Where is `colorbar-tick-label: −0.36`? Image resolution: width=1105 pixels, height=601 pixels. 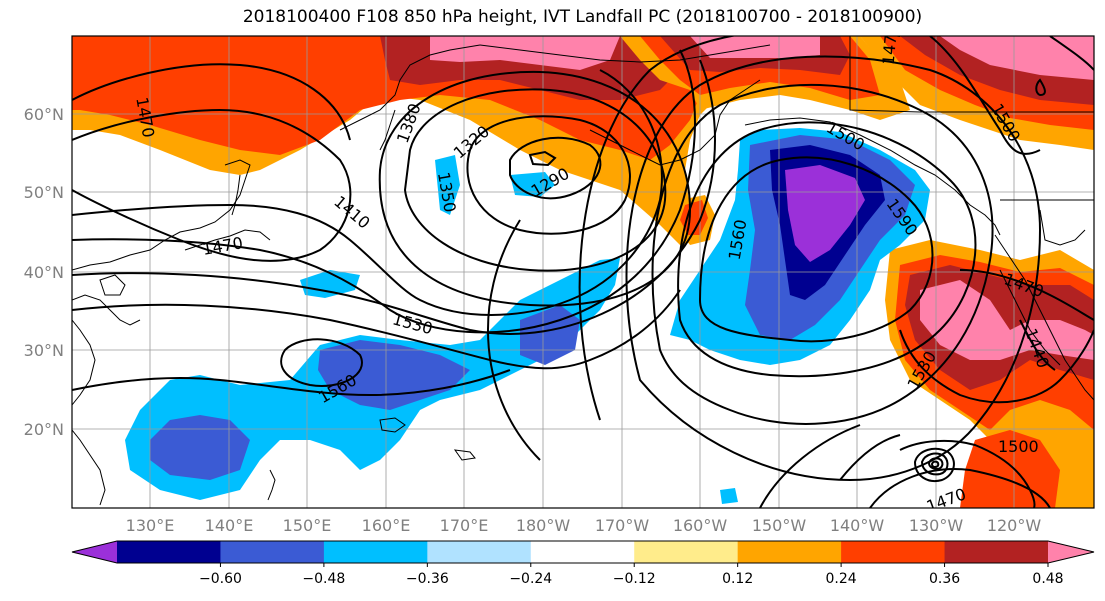 colorbar-tick-label: −0.36 is located at coordinates (427, 579).